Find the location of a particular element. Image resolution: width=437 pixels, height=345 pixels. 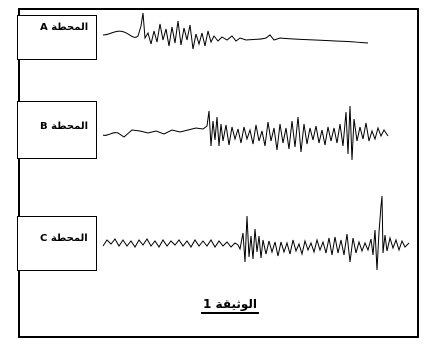

seismogram-trace-a is located at coordinates (235, 31).